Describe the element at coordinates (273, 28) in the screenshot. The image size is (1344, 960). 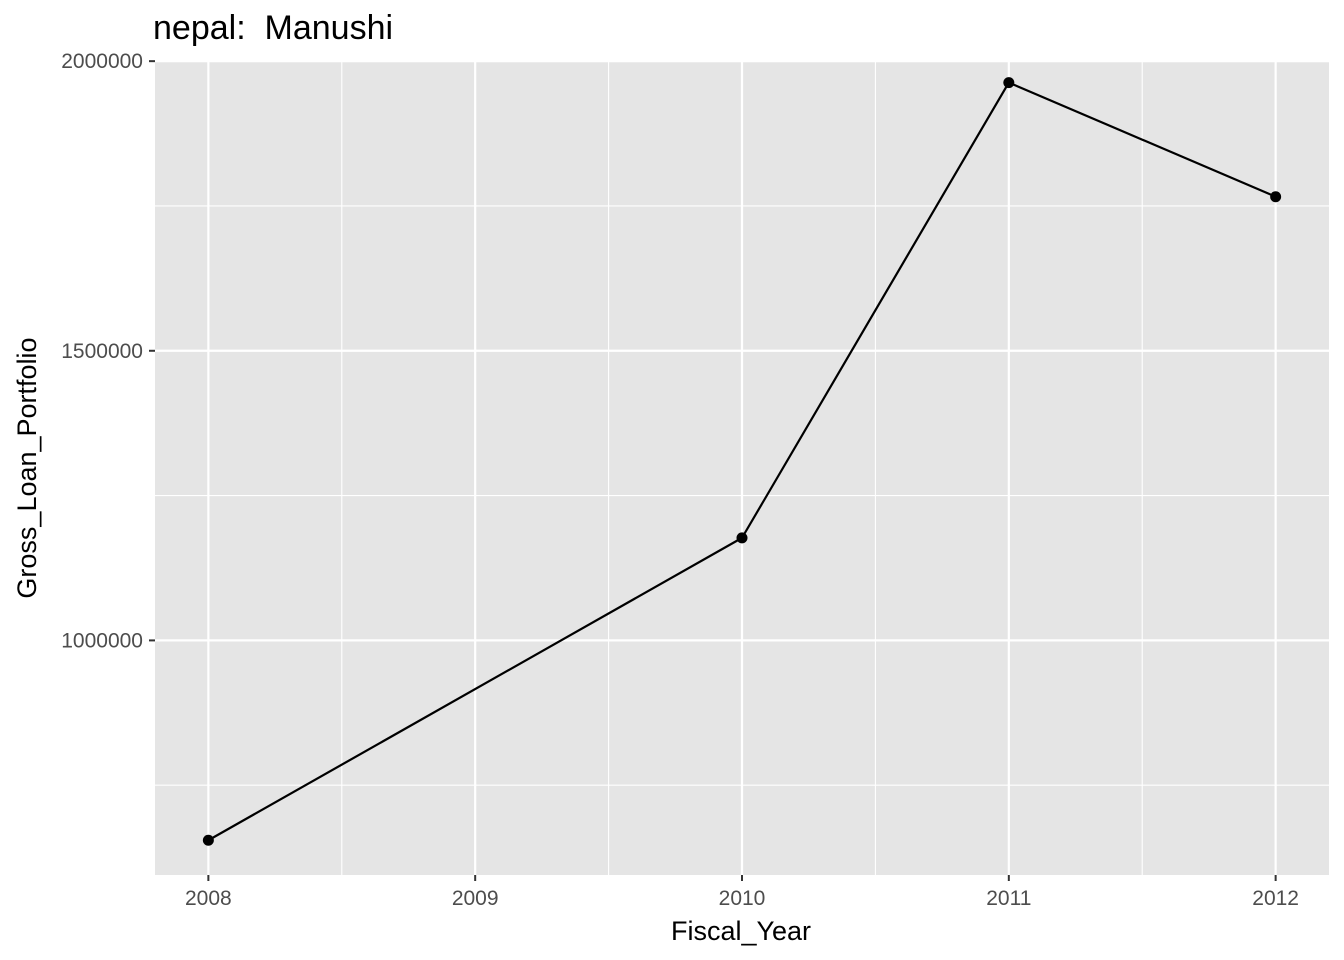
I see `chart-title: nepal: Manushi` at that location.